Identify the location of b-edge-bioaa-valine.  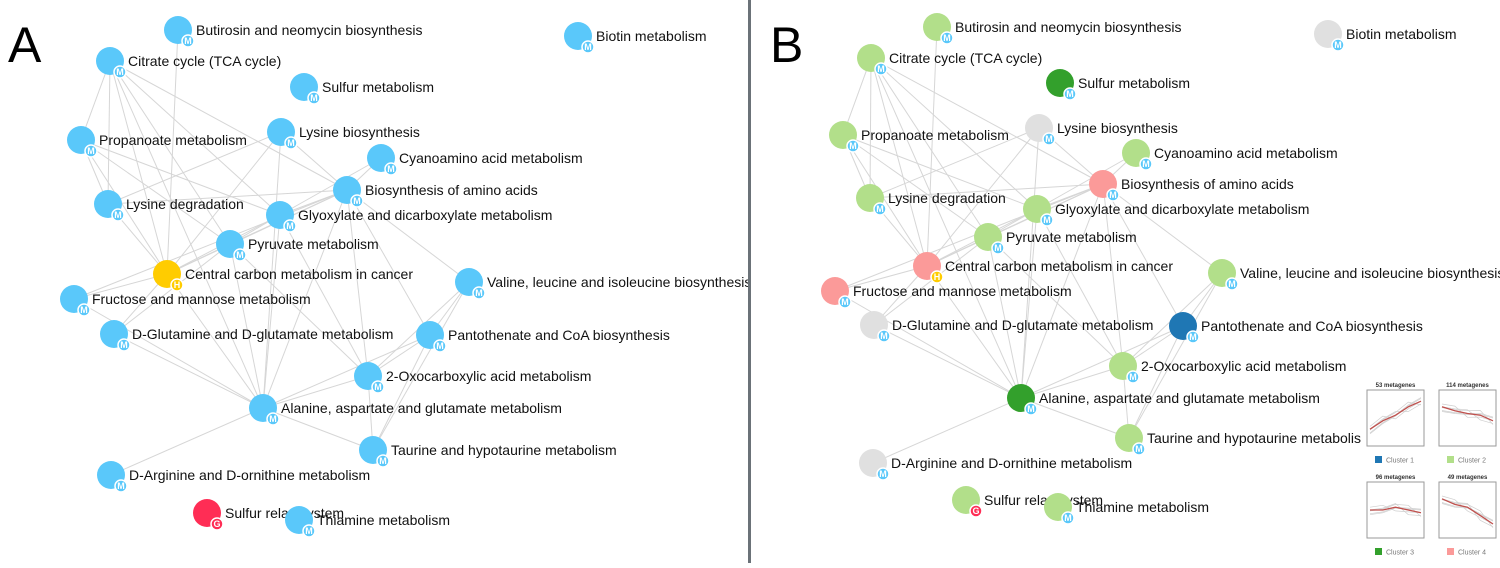
(1162, 228).